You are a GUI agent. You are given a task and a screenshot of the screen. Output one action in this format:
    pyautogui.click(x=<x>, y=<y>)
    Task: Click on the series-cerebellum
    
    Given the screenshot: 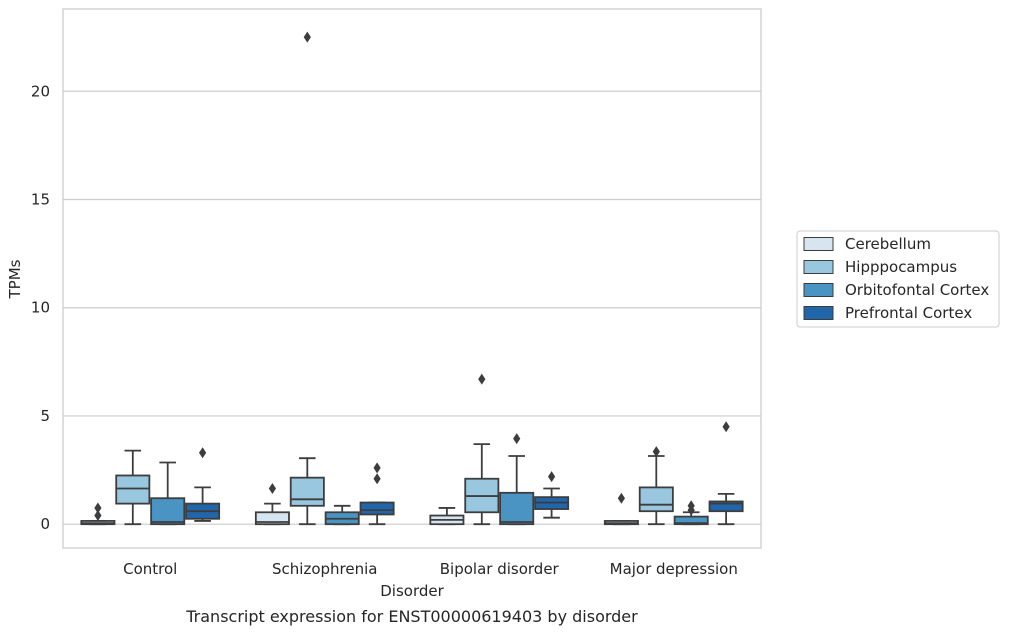 What is the action you would take?
    pyautogui.click(x=359, y=504)
    